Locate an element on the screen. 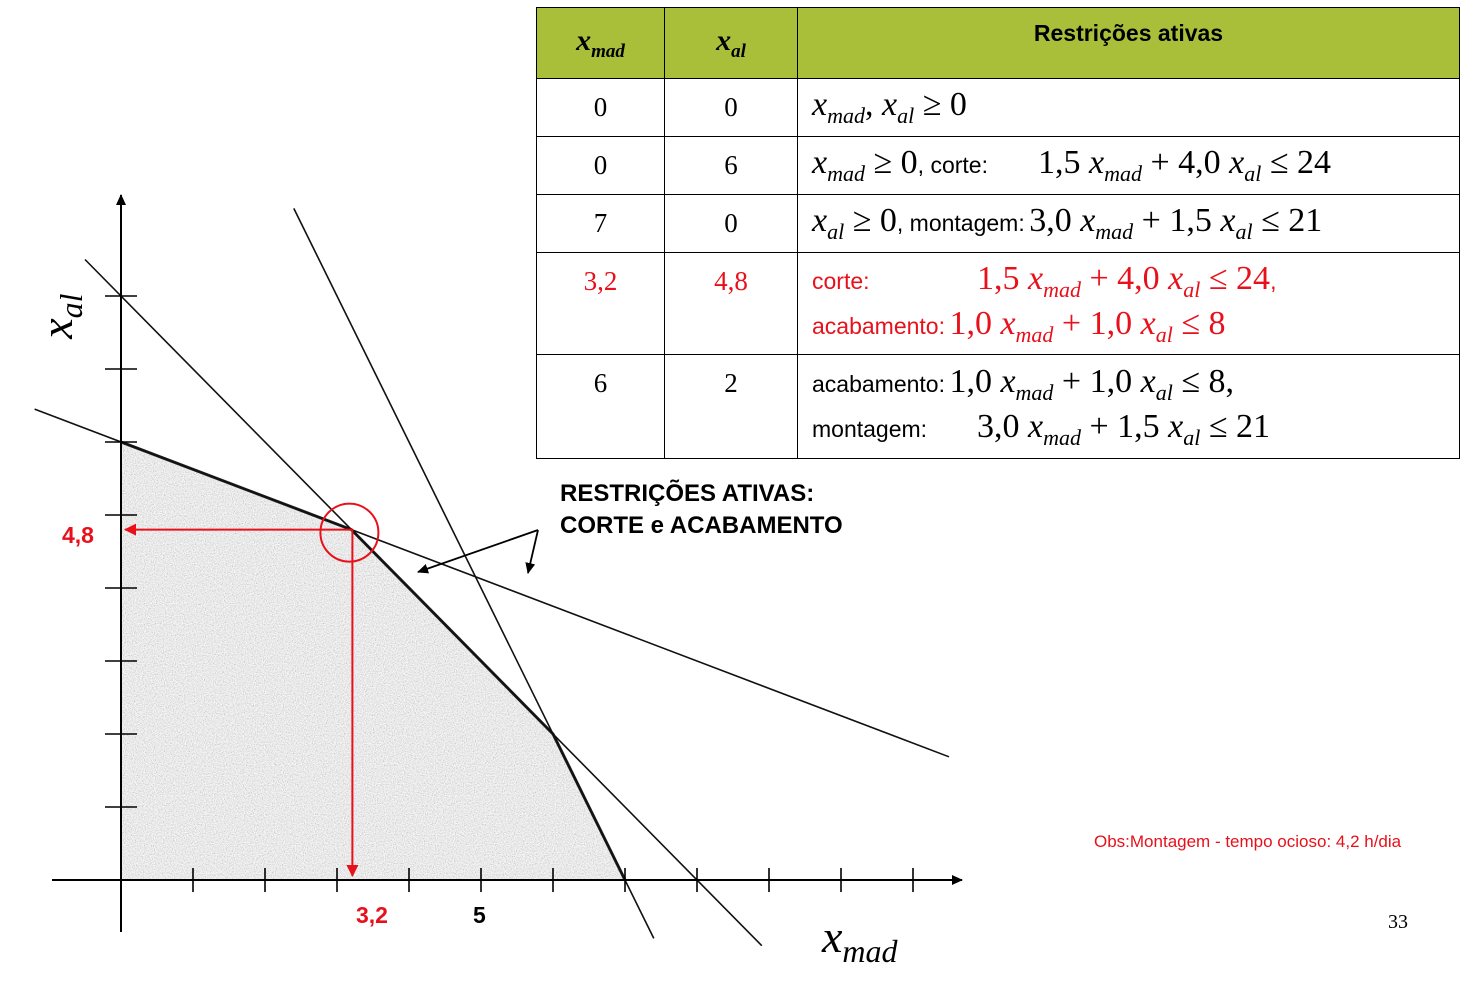 This screenshot has width=1481, height=991. table-header-row: xmad xal Restrições ativas is located at coordinates (998, 43).